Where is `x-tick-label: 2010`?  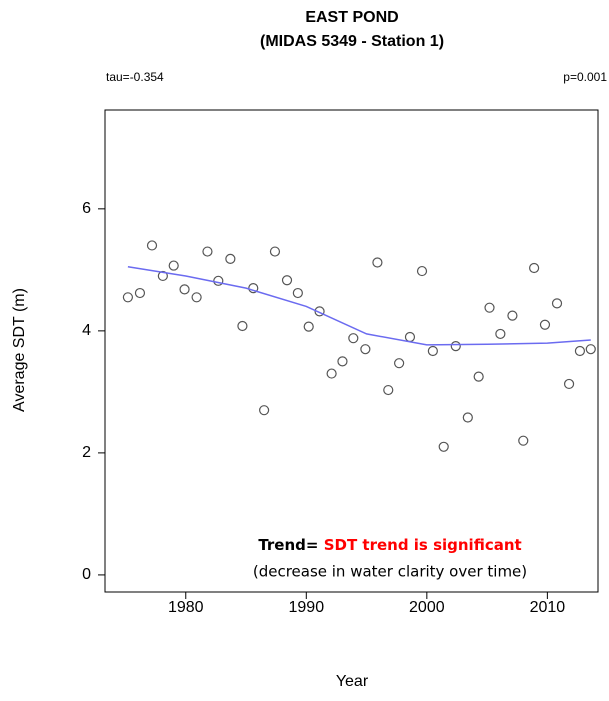 x-tick-label: 2010 is located at coordinates (548, 607).